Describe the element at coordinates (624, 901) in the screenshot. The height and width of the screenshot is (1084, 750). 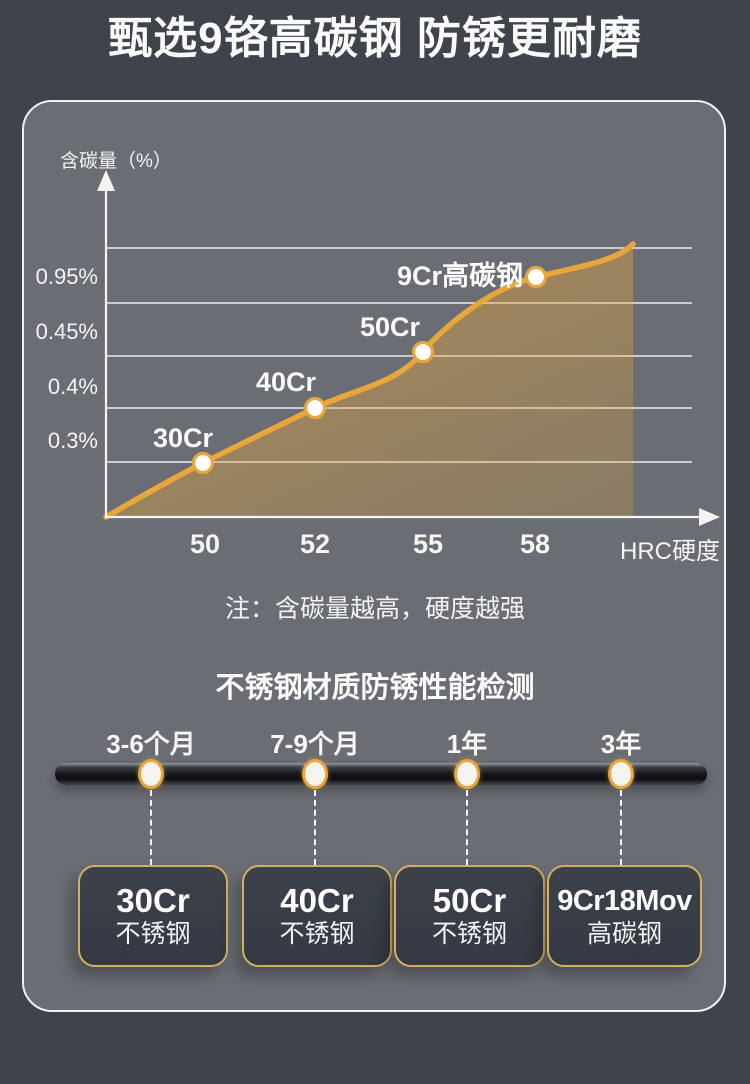
I see `material-name: 9Cr18Mov` at that location.